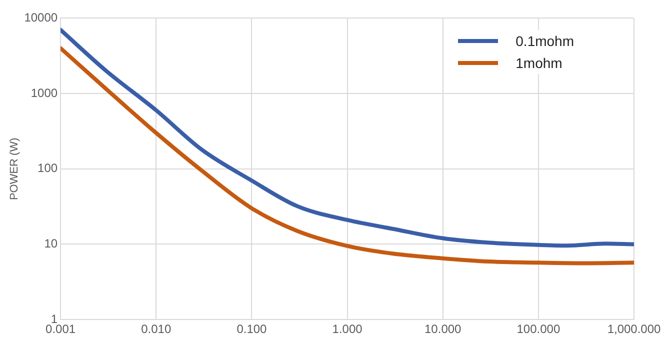 The width and height of the screenshot is (672, 348). Describe the element at coordinates (48, 168) in the screenshot. I see `y-tick-label: 100` at that location.